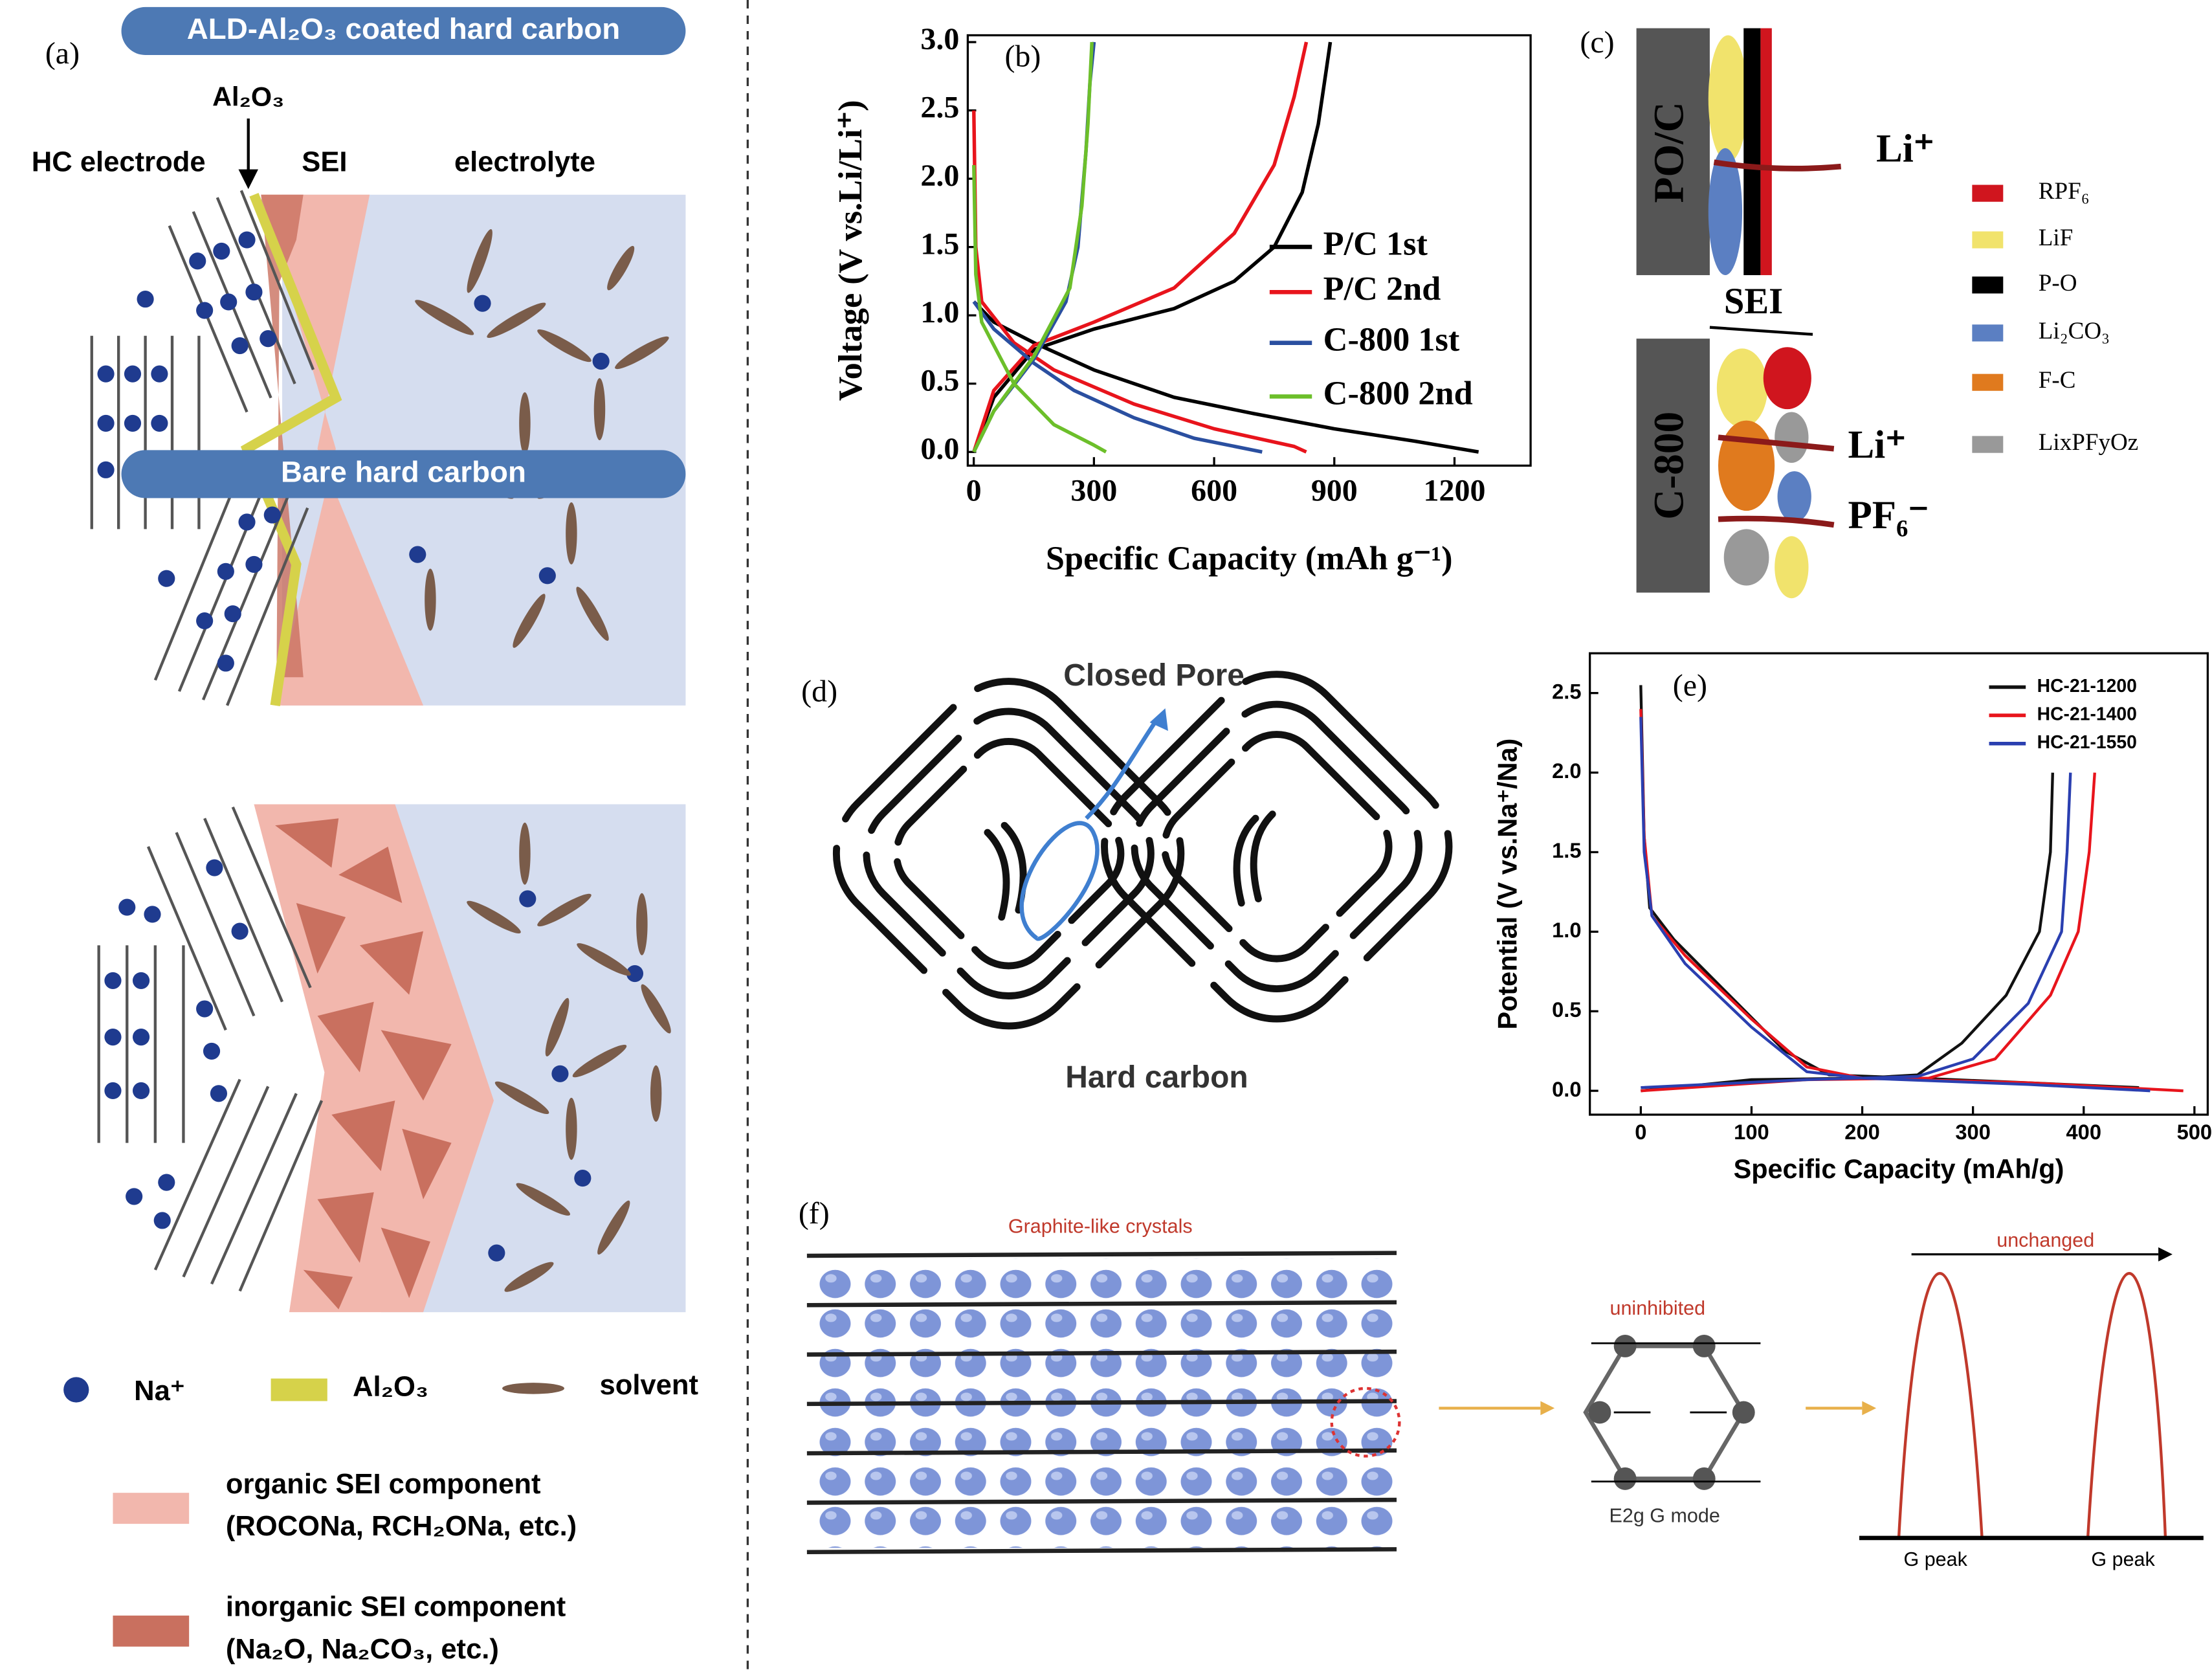 The width and height of the screenshot is (2212, 1672). Describe the element at coordinates (1877, 445) in the screenshot. I see `ion-label: Li⁺` at that location.